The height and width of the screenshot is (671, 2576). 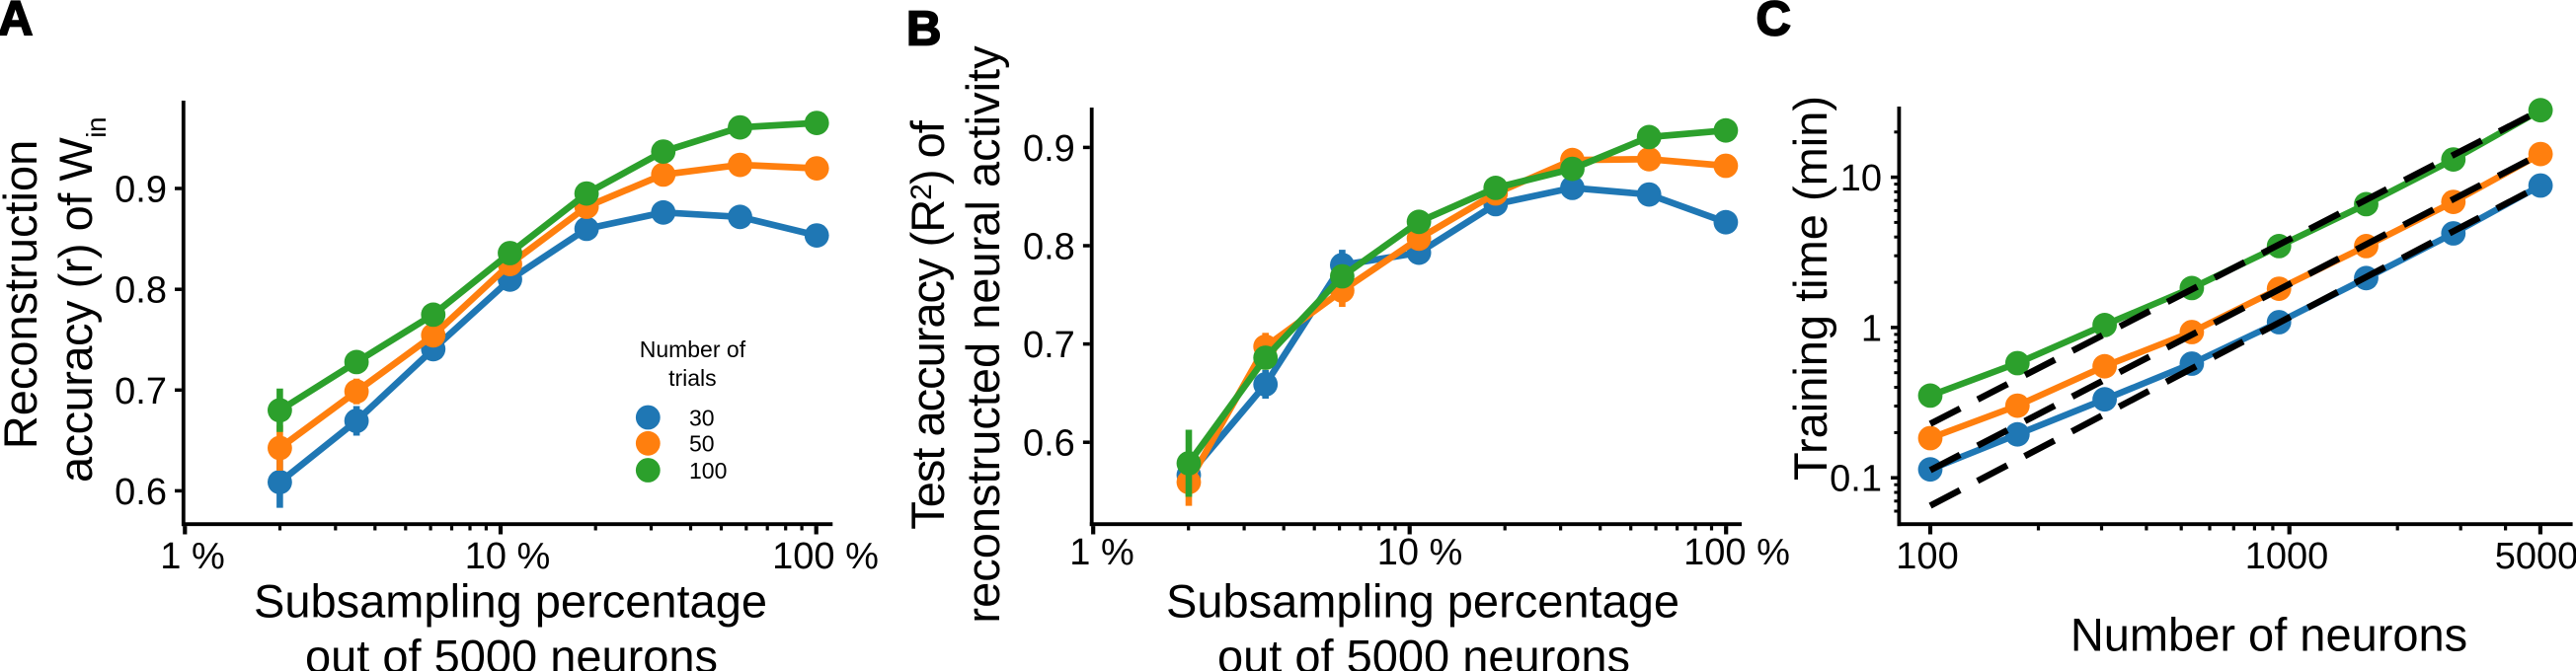 I want to click on svg-text: 10, so click(x=1861, y=179).